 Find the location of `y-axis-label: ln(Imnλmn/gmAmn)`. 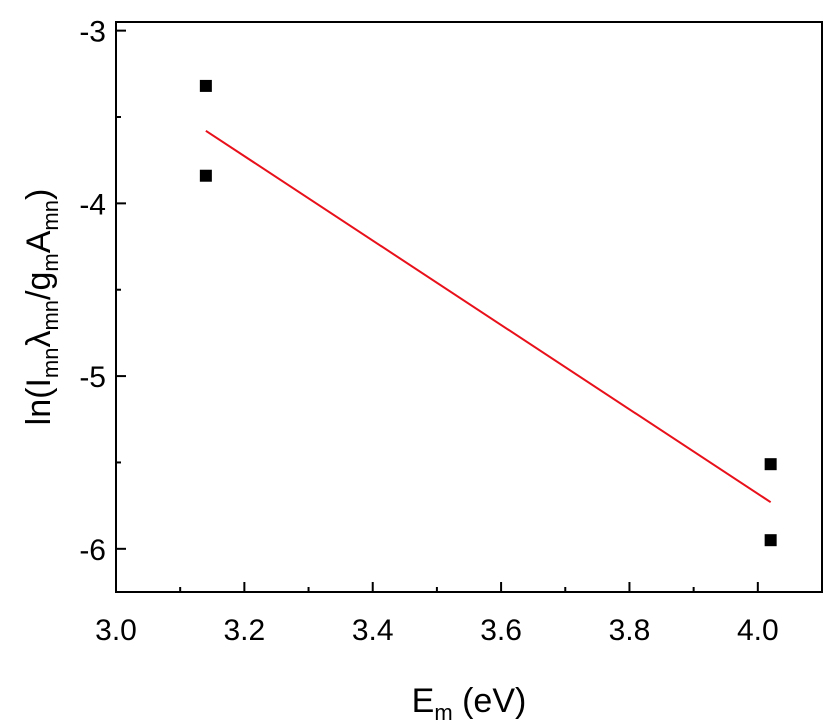

y-axis-label: ln(Imnλmn/gmAmn) is located at coordinates (41, 307).